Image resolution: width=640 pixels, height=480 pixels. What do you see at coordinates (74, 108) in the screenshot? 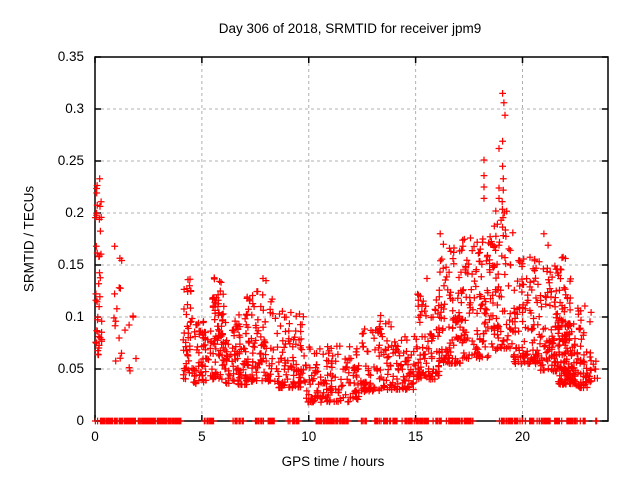
I see `y-tick-label-0.3: 0.3` at bounding box center [74, 108].